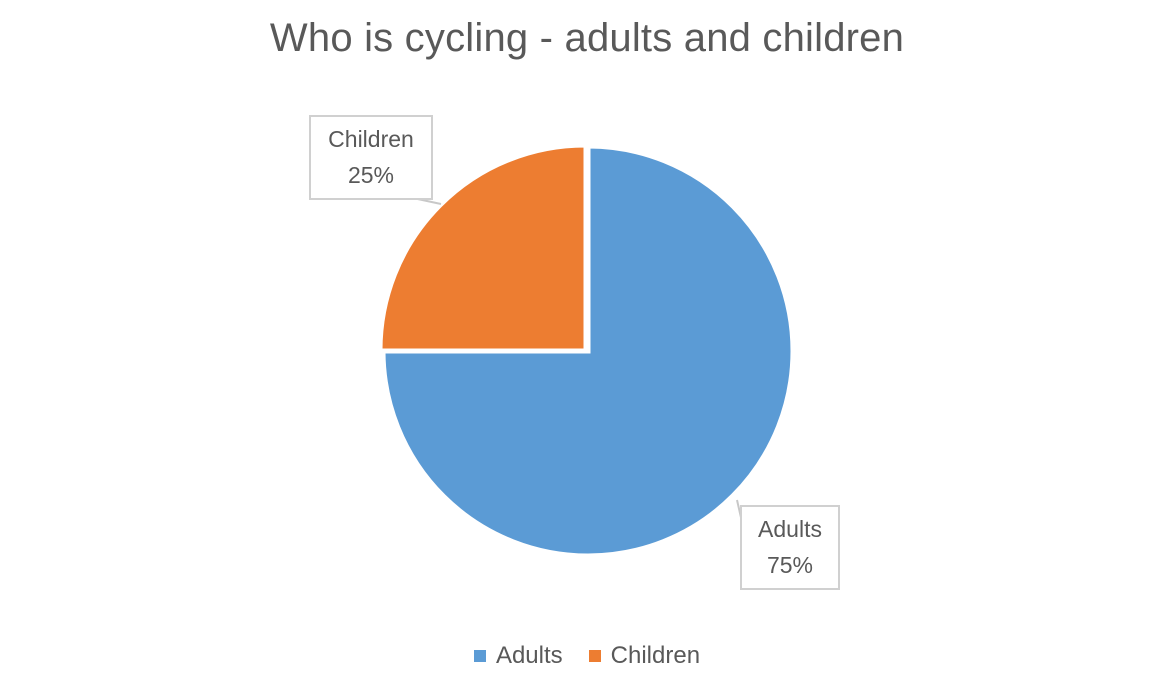  What do you see at coordinates (371, 139) in the screenshot?
I see `data-label-children-name: Children` at bounding box center [371, 139].